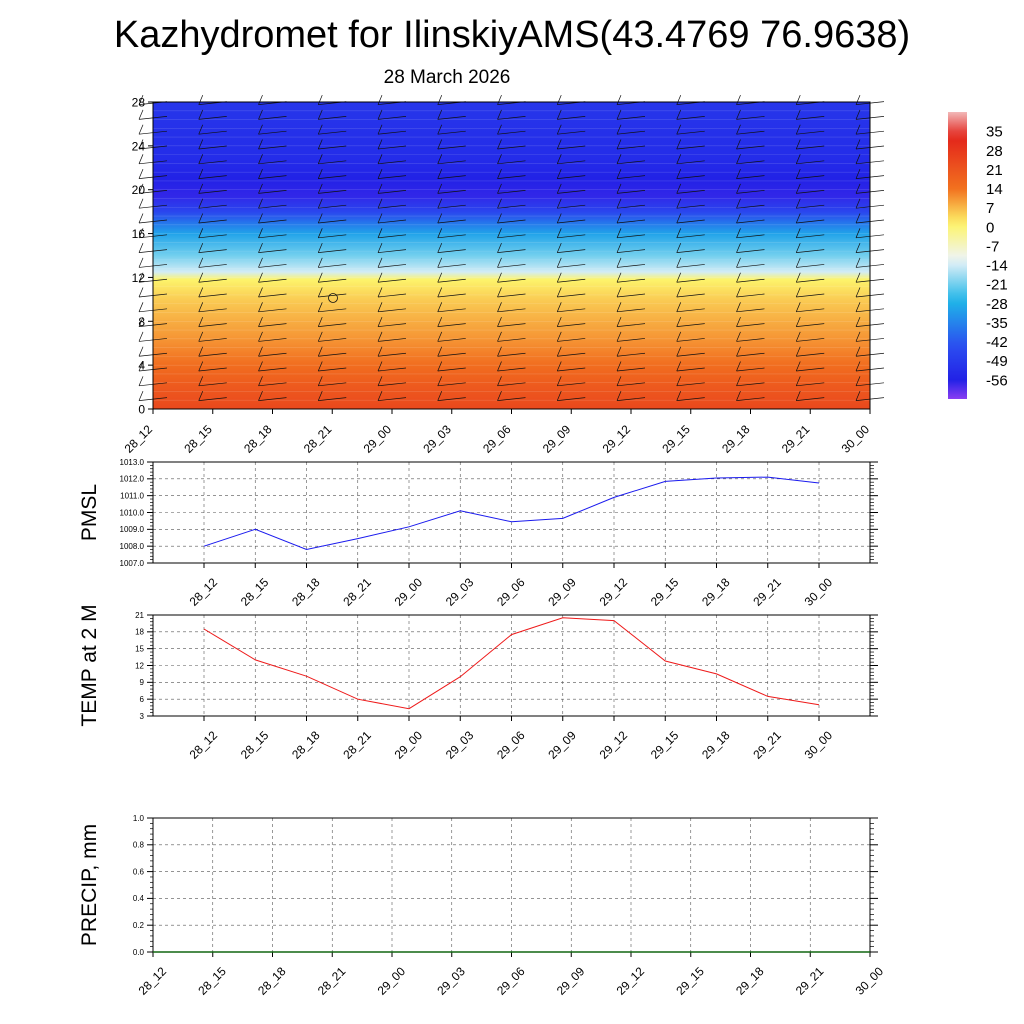 The height and width of the screenshot is (1024, 1024). I want to click on series-line, so click(511, 663).